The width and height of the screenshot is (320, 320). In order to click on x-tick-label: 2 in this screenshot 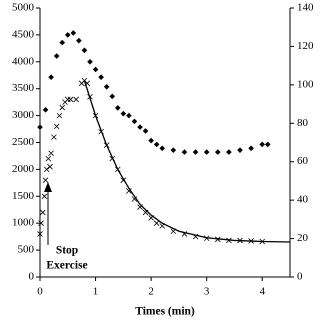, I will do `click(151, 292)`.